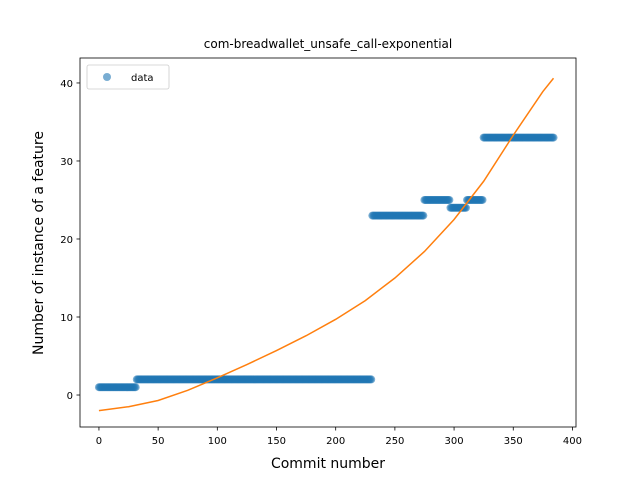  I want to click on x-tick-label: 200, so click(335, 441).